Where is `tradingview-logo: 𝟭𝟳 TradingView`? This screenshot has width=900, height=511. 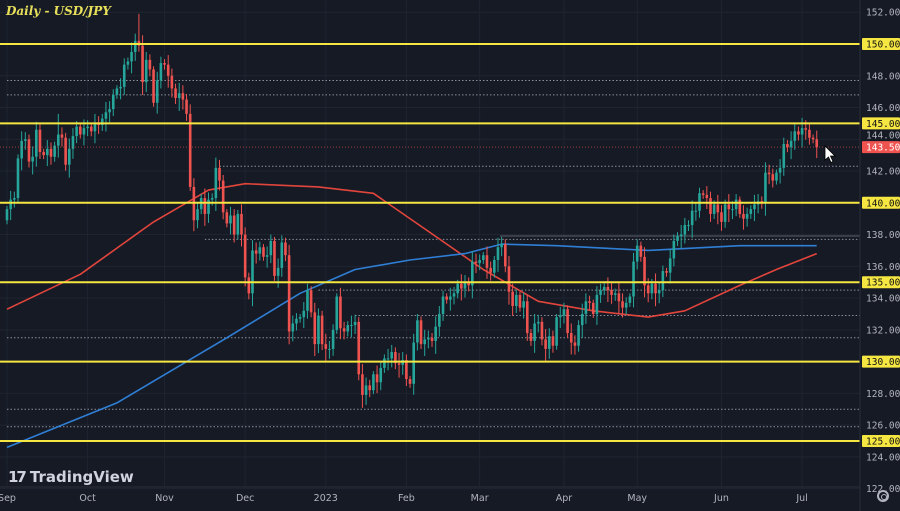
tradingview-logo: 𝟭𝟳 TradingView is located at coordinates (71, 477).